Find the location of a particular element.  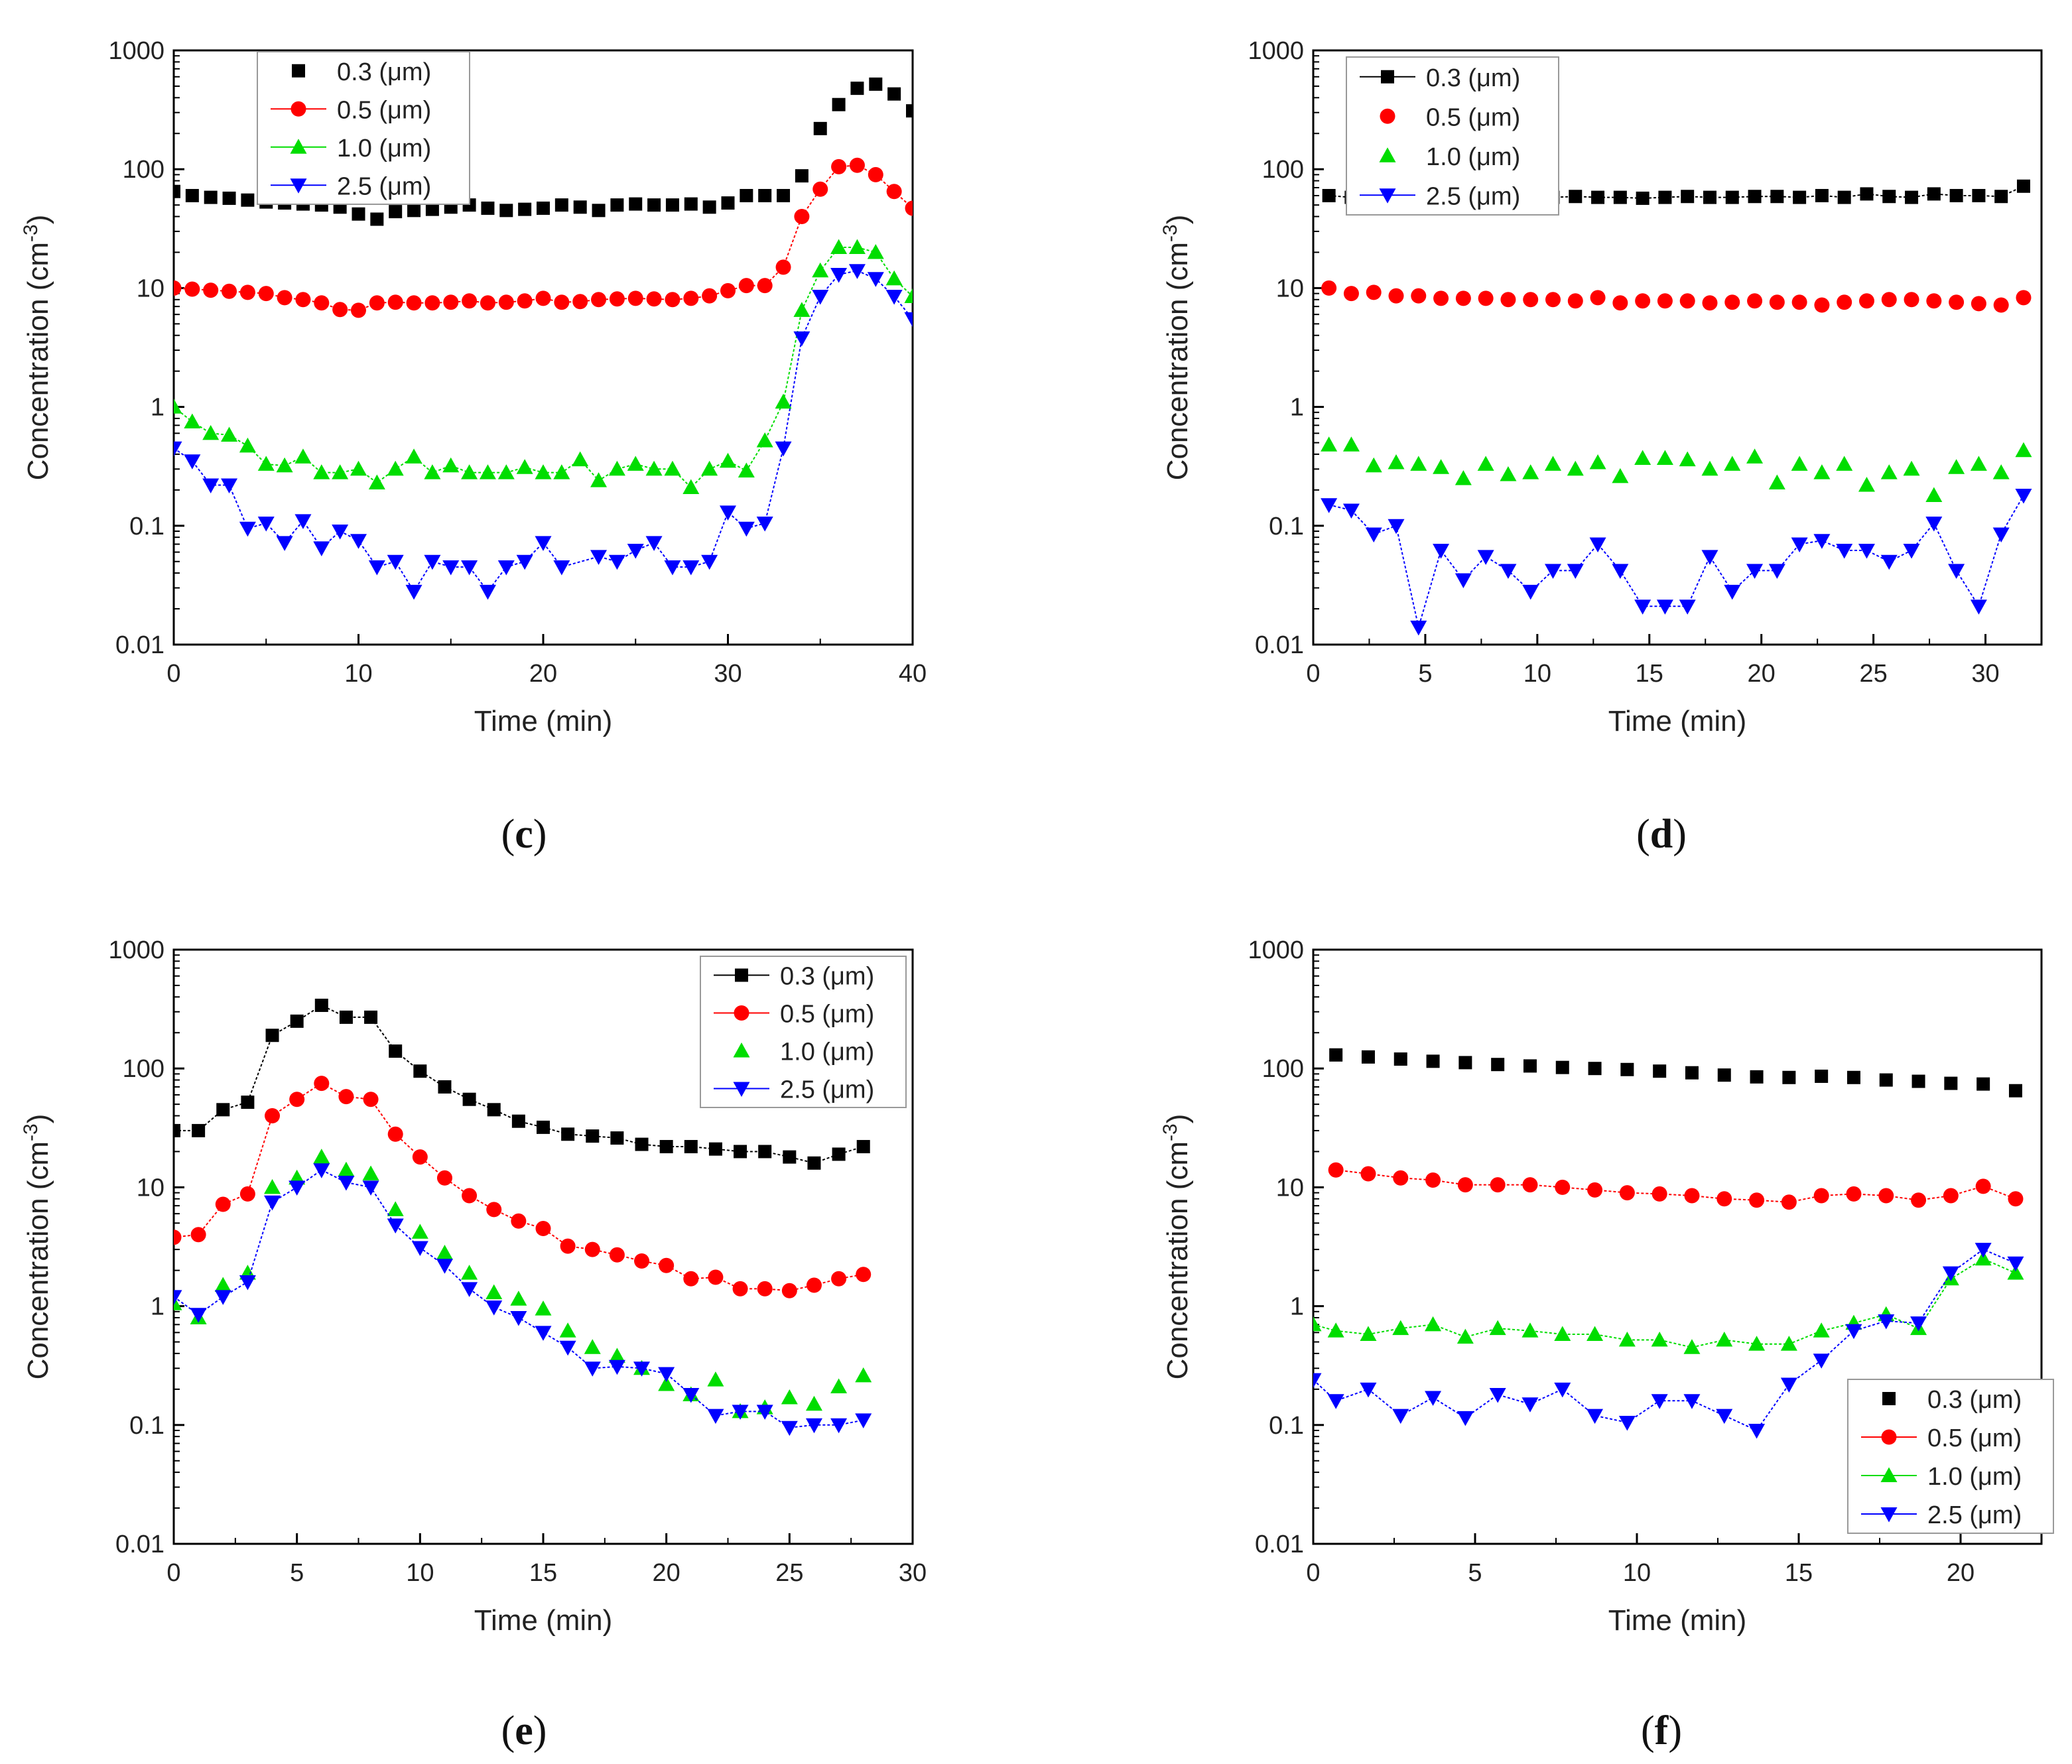

y-tick-label: 0.1 is located at coordinates (146, 526).